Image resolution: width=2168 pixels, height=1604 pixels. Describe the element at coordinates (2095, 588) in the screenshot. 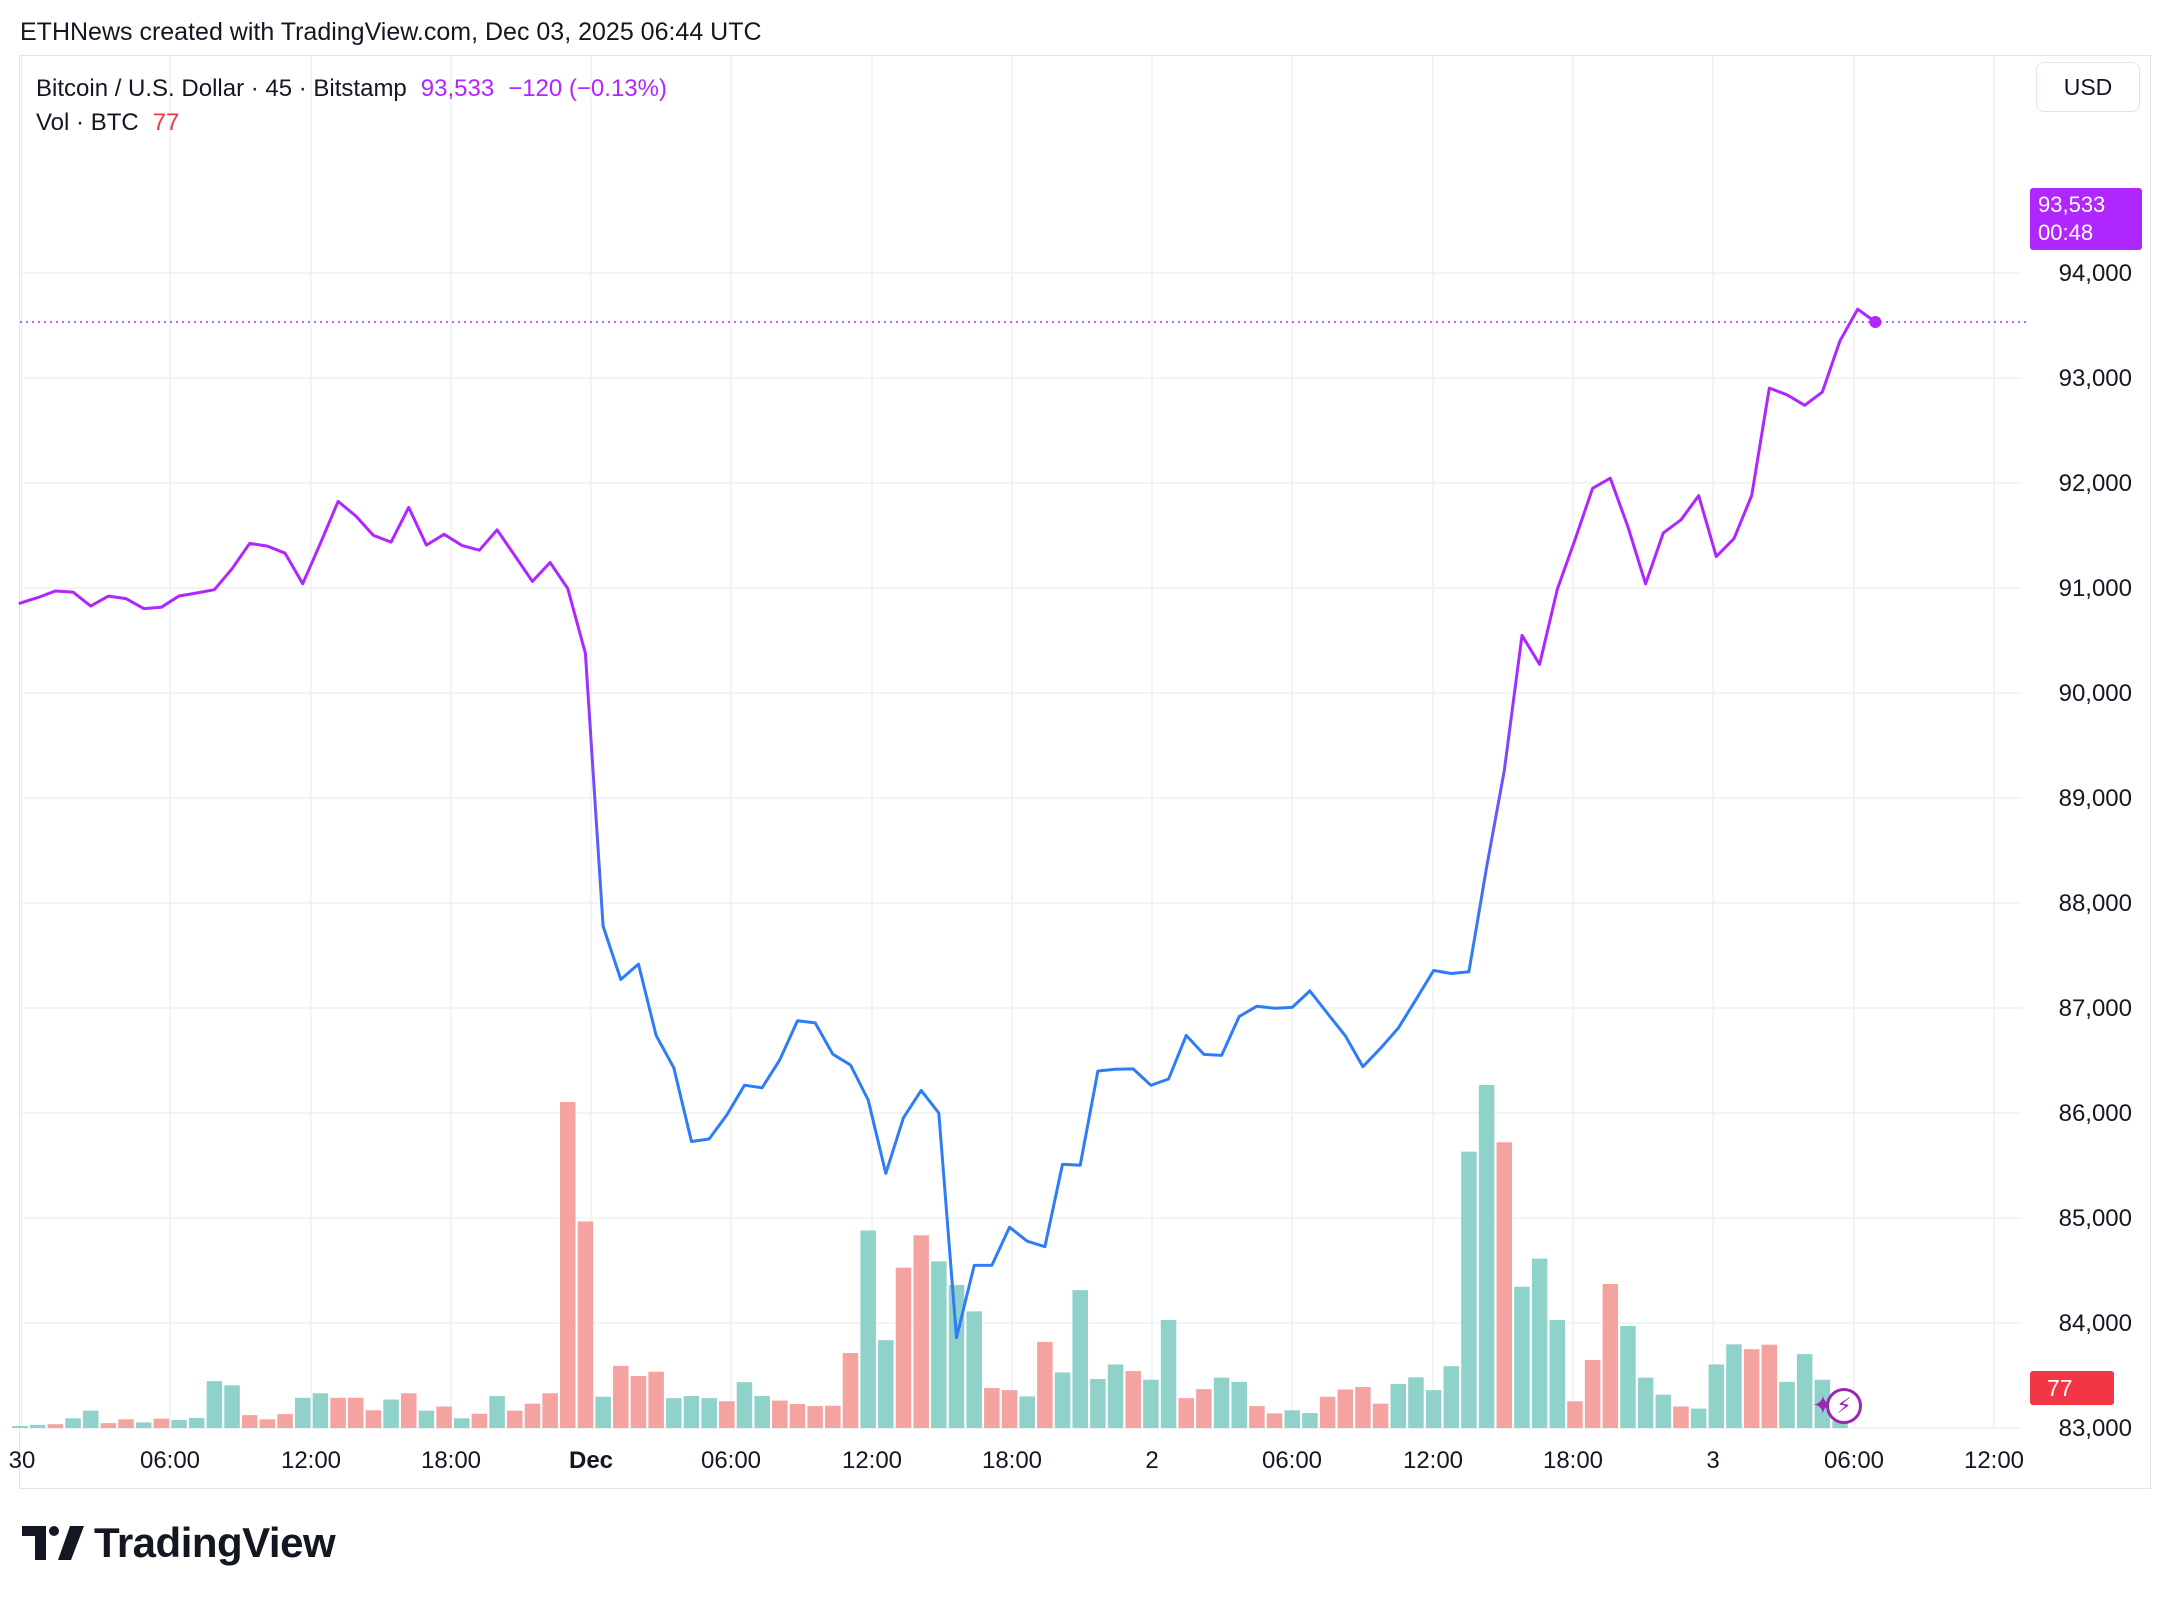

I see `price-tick-label: 91,000` at that location.